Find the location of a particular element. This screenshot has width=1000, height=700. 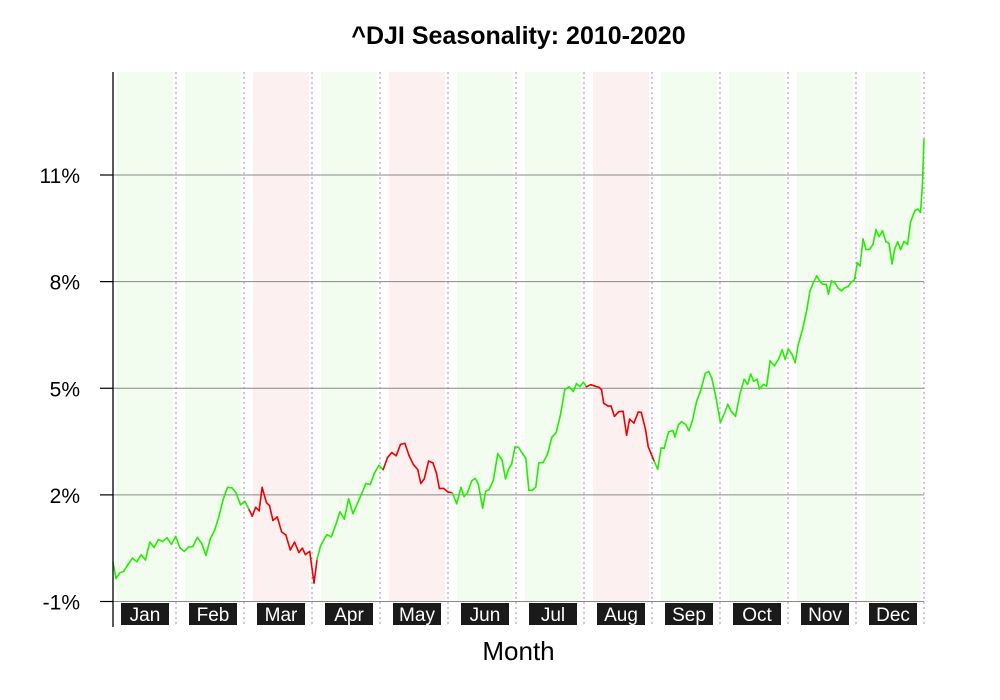

month-band-mar is located at coordinates (281, 337).